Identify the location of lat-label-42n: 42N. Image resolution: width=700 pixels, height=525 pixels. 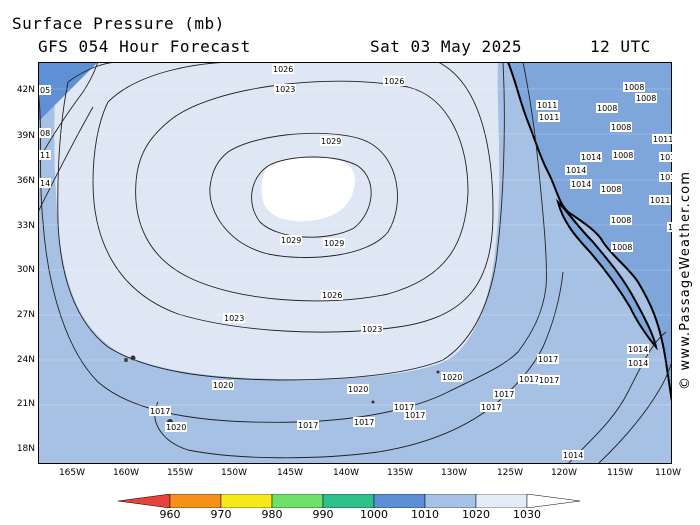
(25, 90).